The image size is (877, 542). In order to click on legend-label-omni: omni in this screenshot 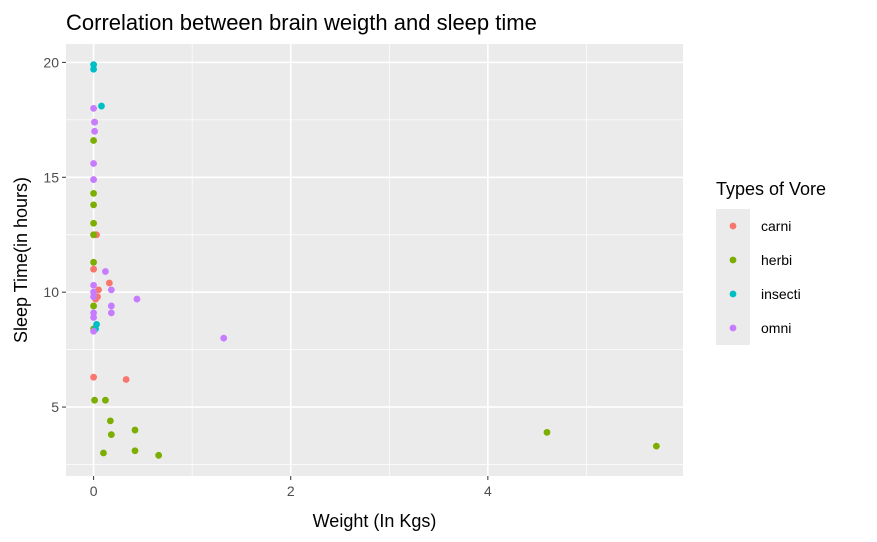, I will do `click(776, 328)`.